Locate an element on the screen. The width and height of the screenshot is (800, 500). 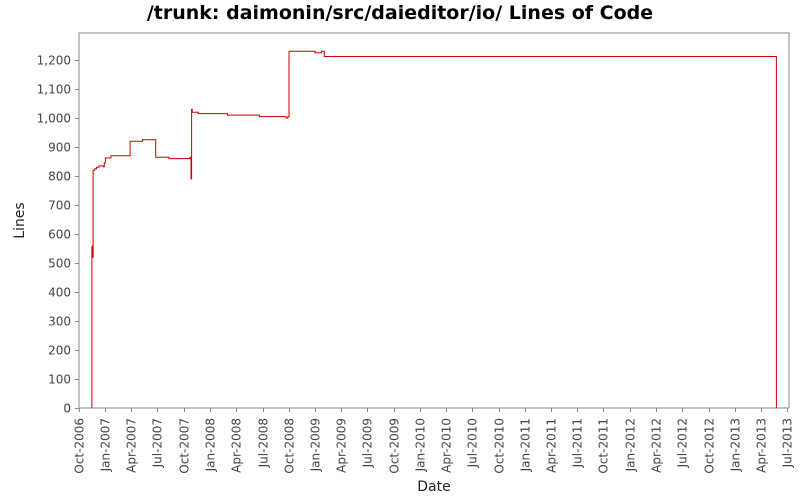
y-tick-label: 800 is located at coordinates (59, 177).